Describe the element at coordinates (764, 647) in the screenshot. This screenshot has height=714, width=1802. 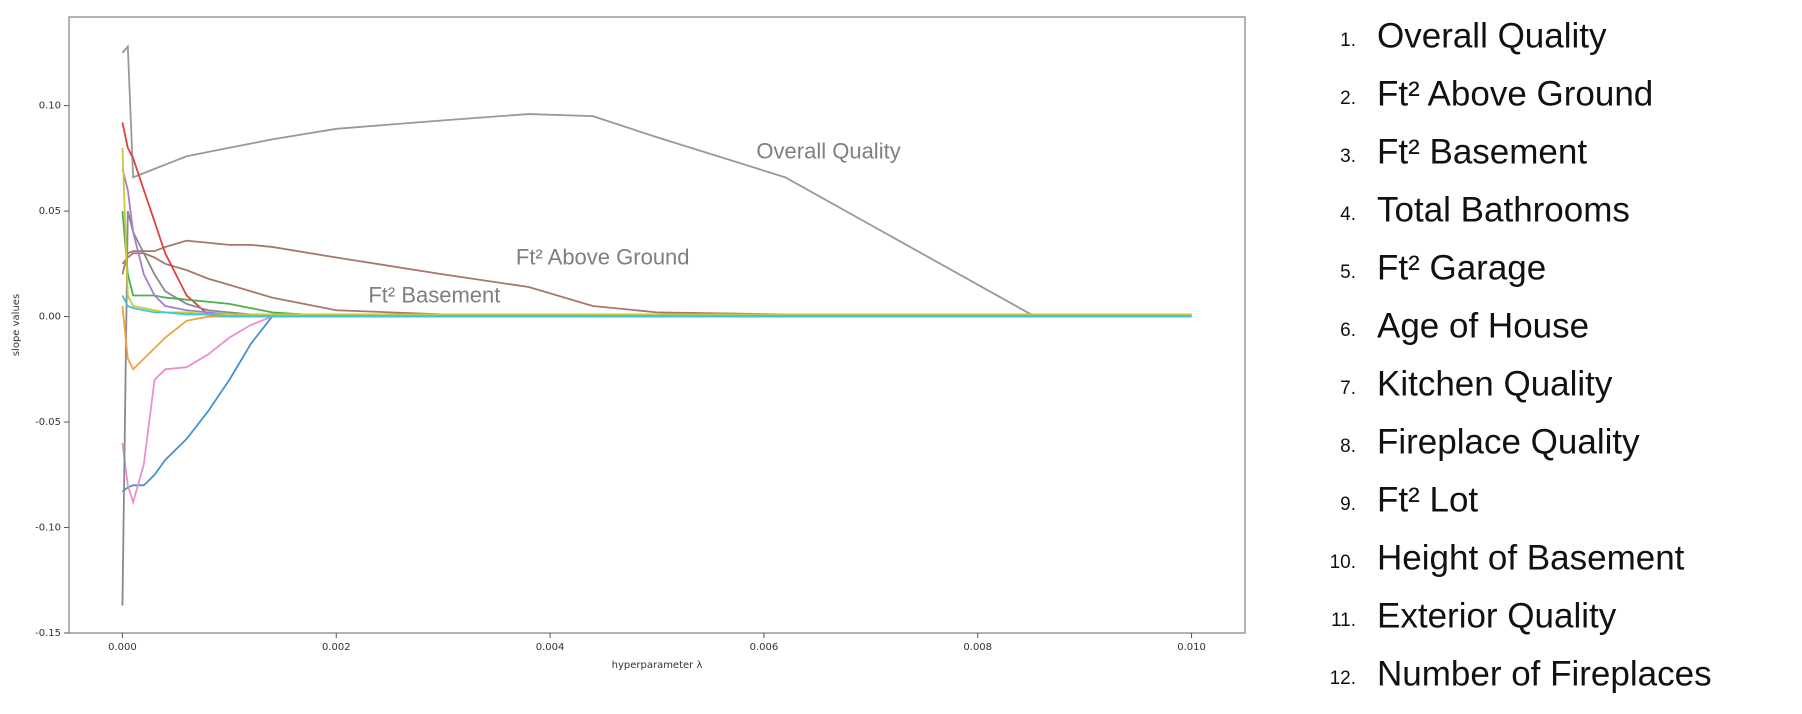
I see `x-tick-label: 0.006` at that location.